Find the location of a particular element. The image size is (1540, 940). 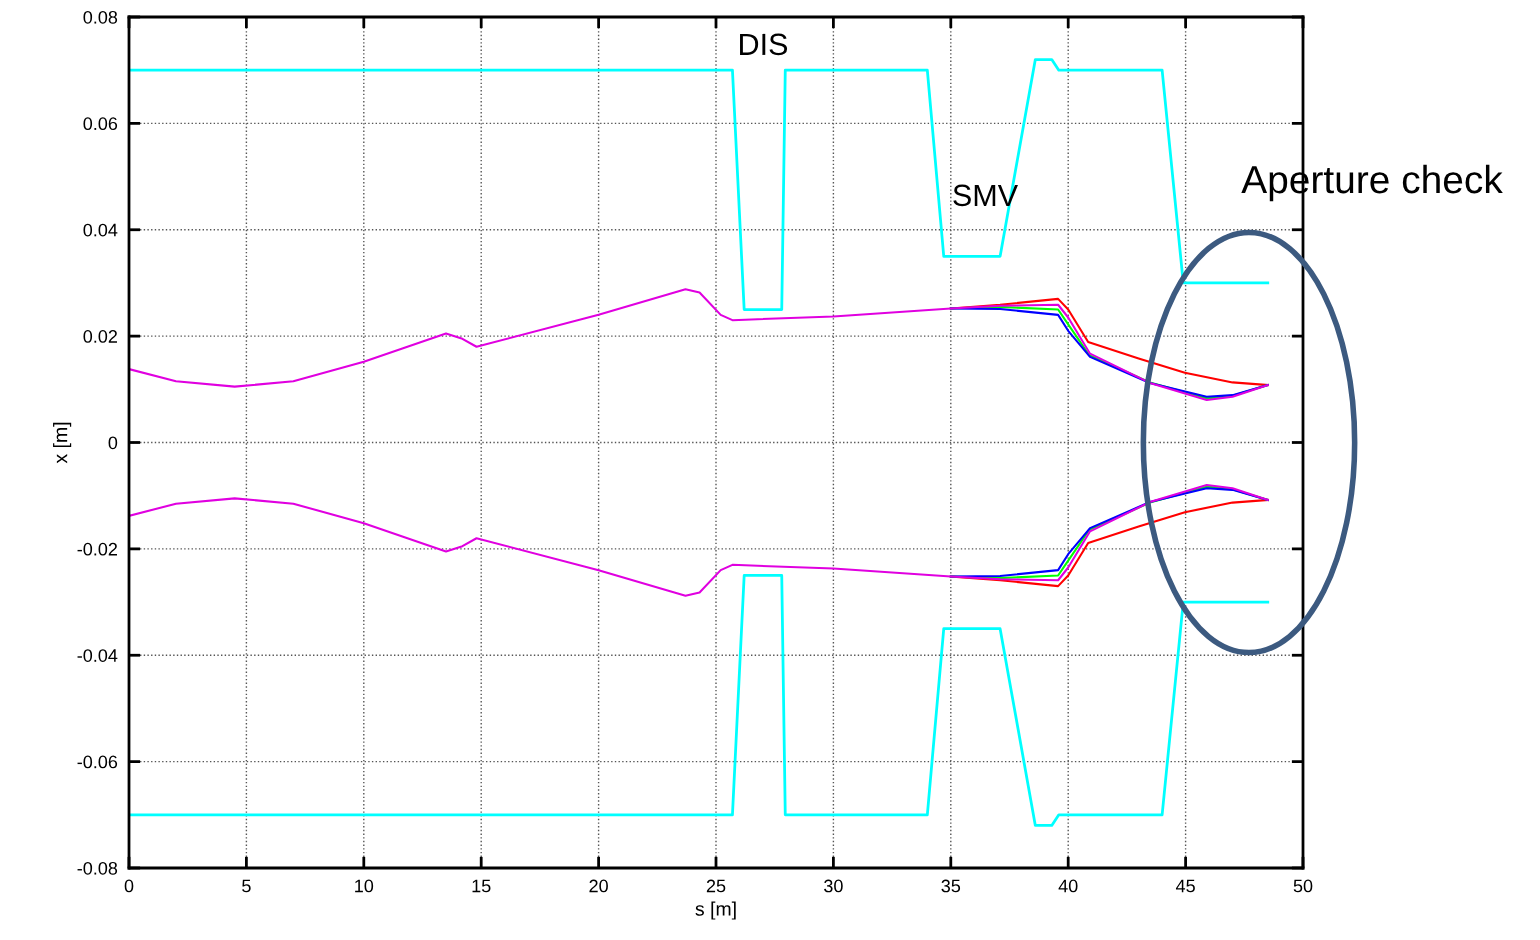

y-tick-label: 0.06 is located at coordinates (100, 124).